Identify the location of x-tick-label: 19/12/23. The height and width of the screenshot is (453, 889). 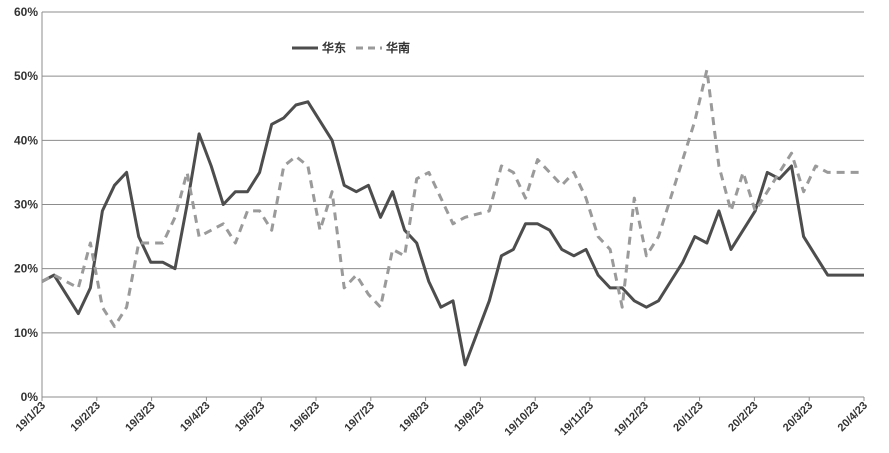
(631, 419).